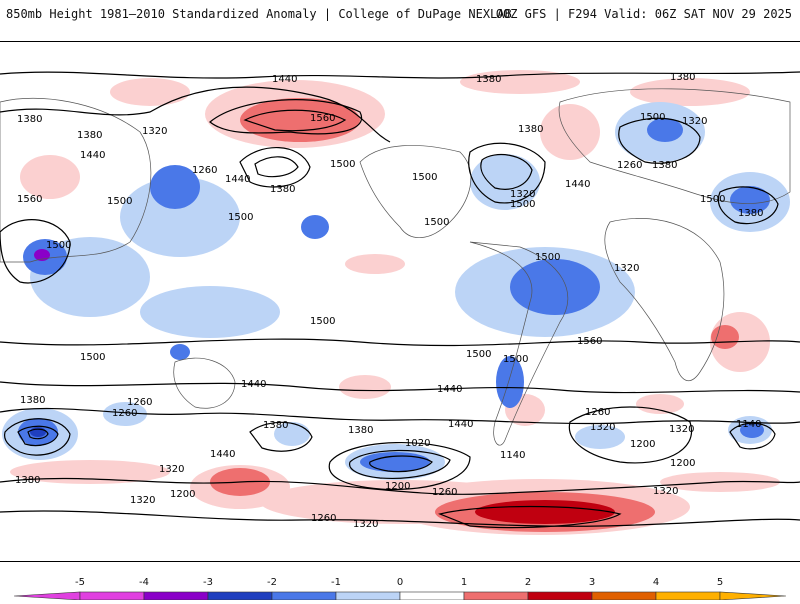 This screenshot has width=800, height=604. Describe the element at coordinates (400, 589) in the screenshot. I see `color-legend-canvas: -5 -4 -3 -2 -1 0 1 2 3 4 5` at that location.